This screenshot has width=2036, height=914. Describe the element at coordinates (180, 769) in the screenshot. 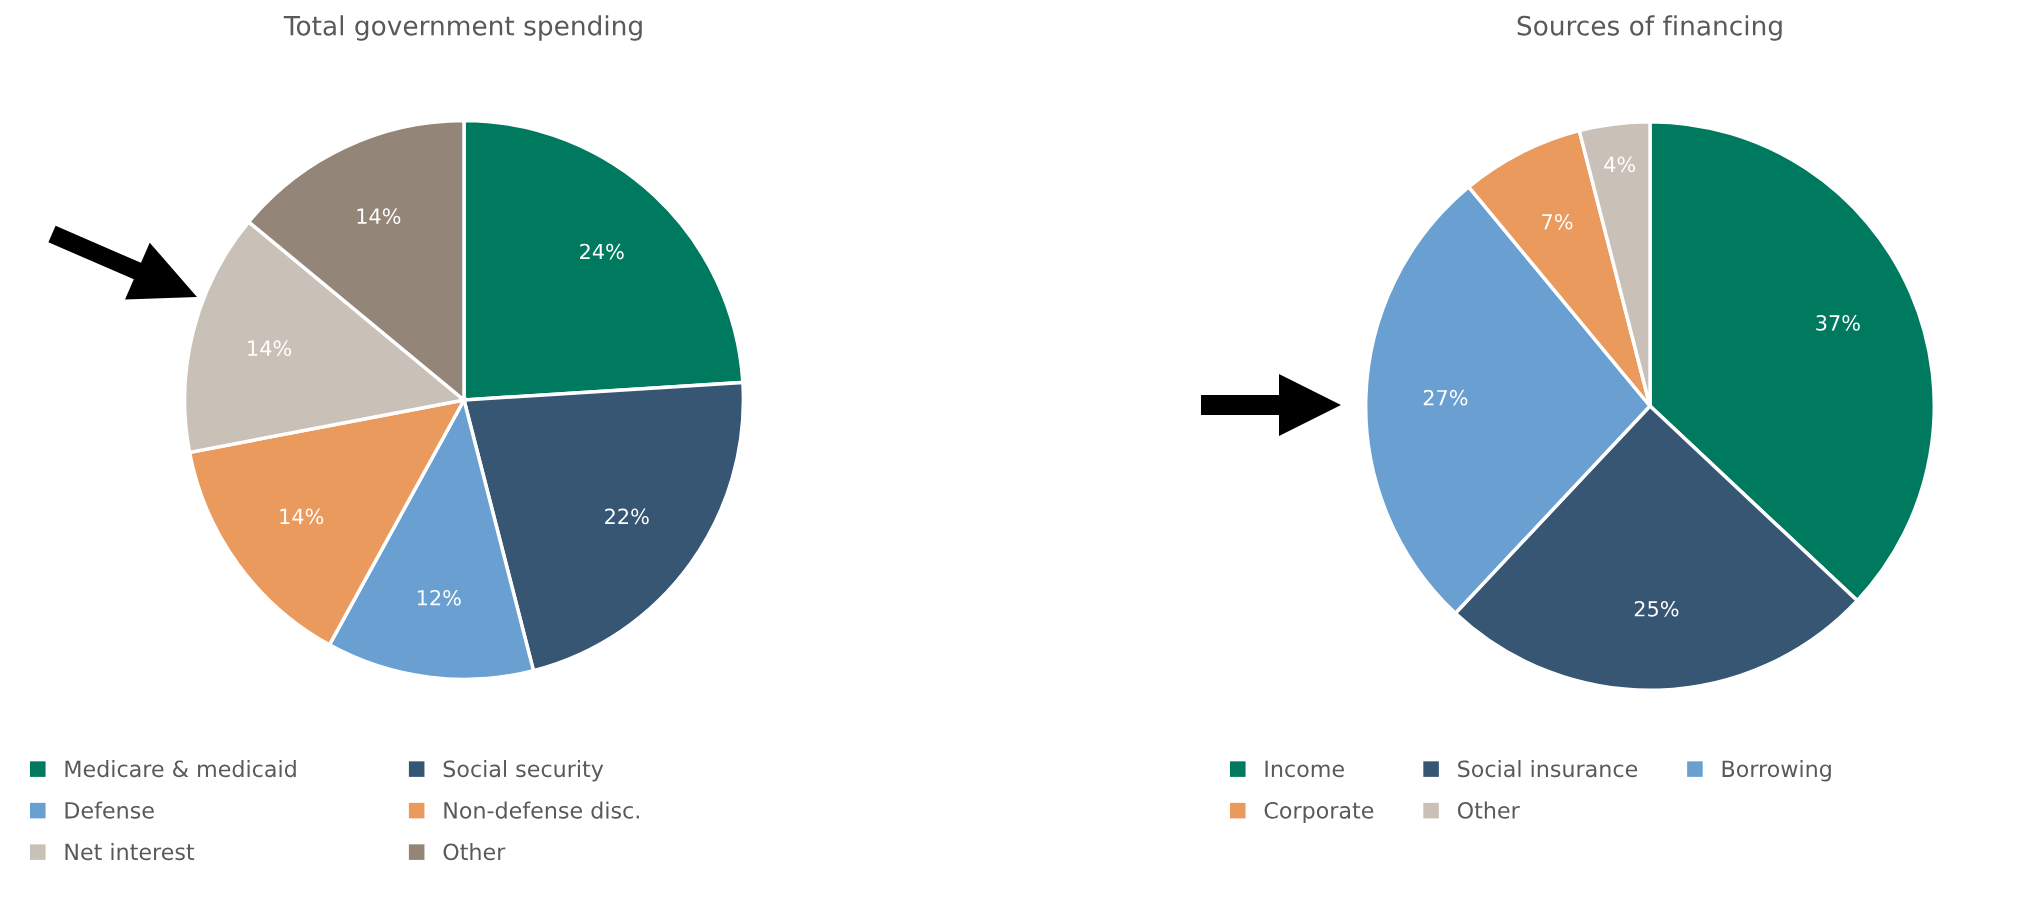

I see `legend-label: Medicare & medicaid` at that location.